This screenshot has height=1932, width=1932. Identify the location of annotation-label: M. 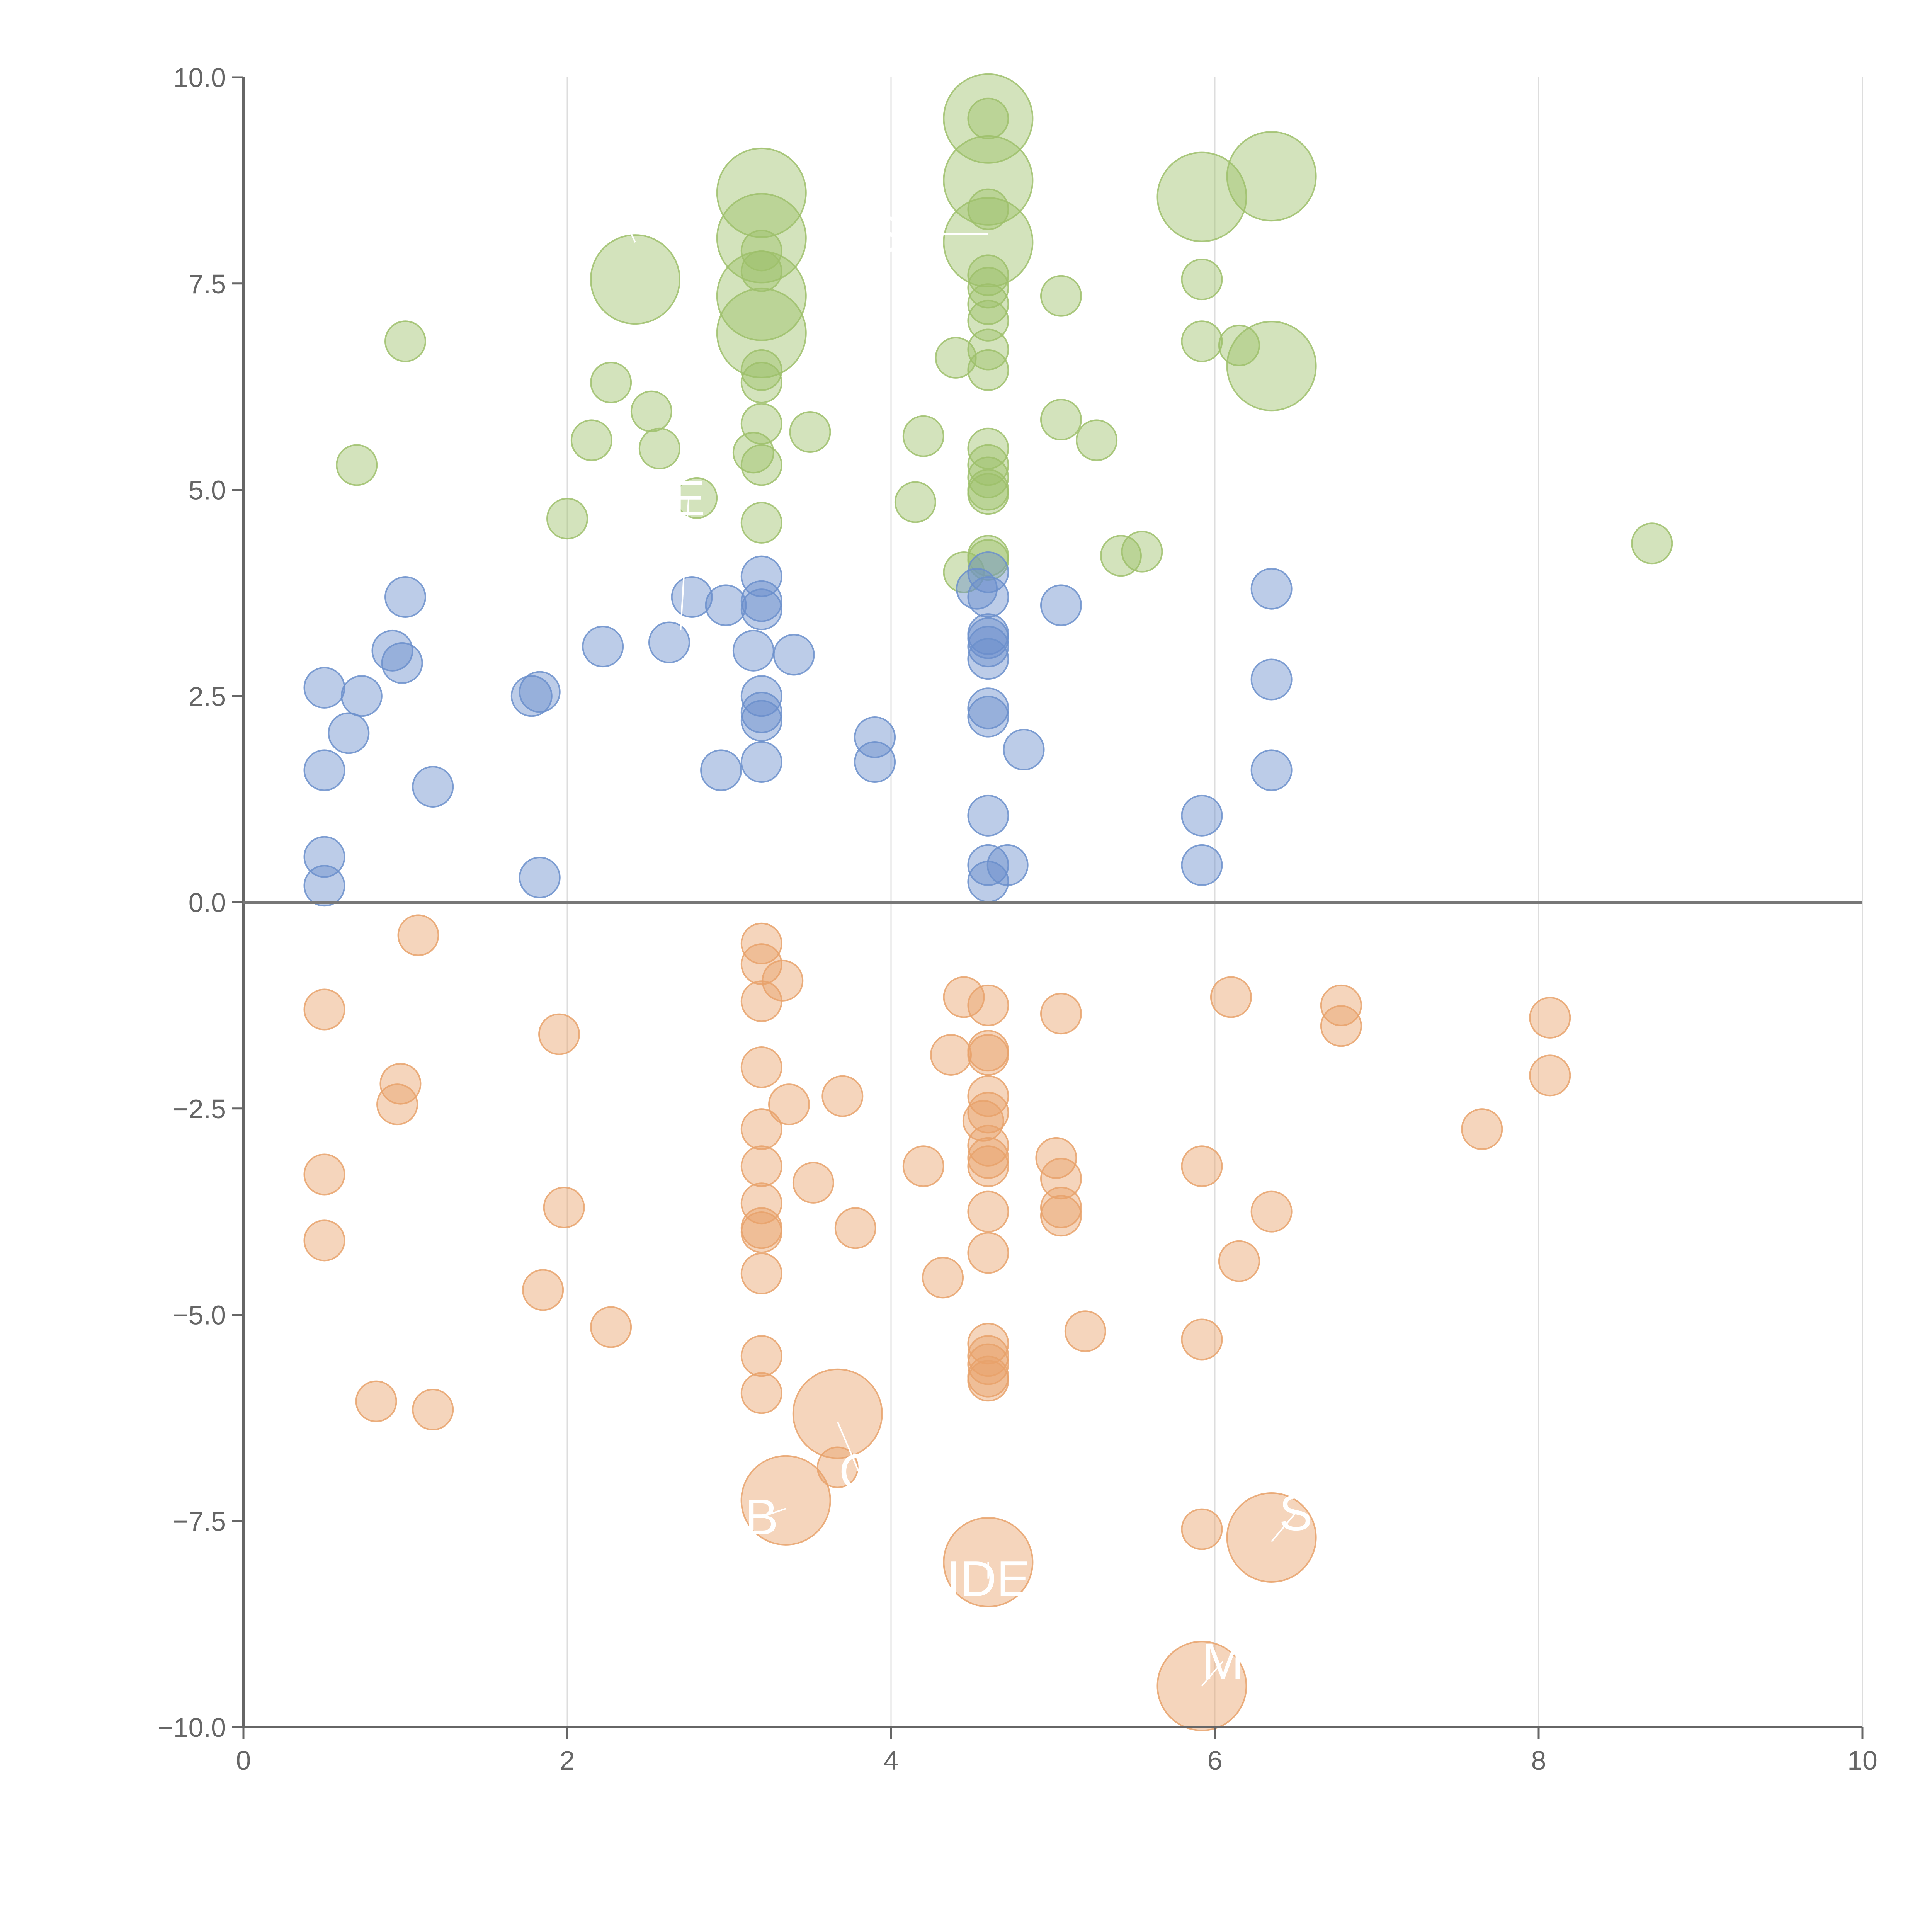
(1223, 1661).